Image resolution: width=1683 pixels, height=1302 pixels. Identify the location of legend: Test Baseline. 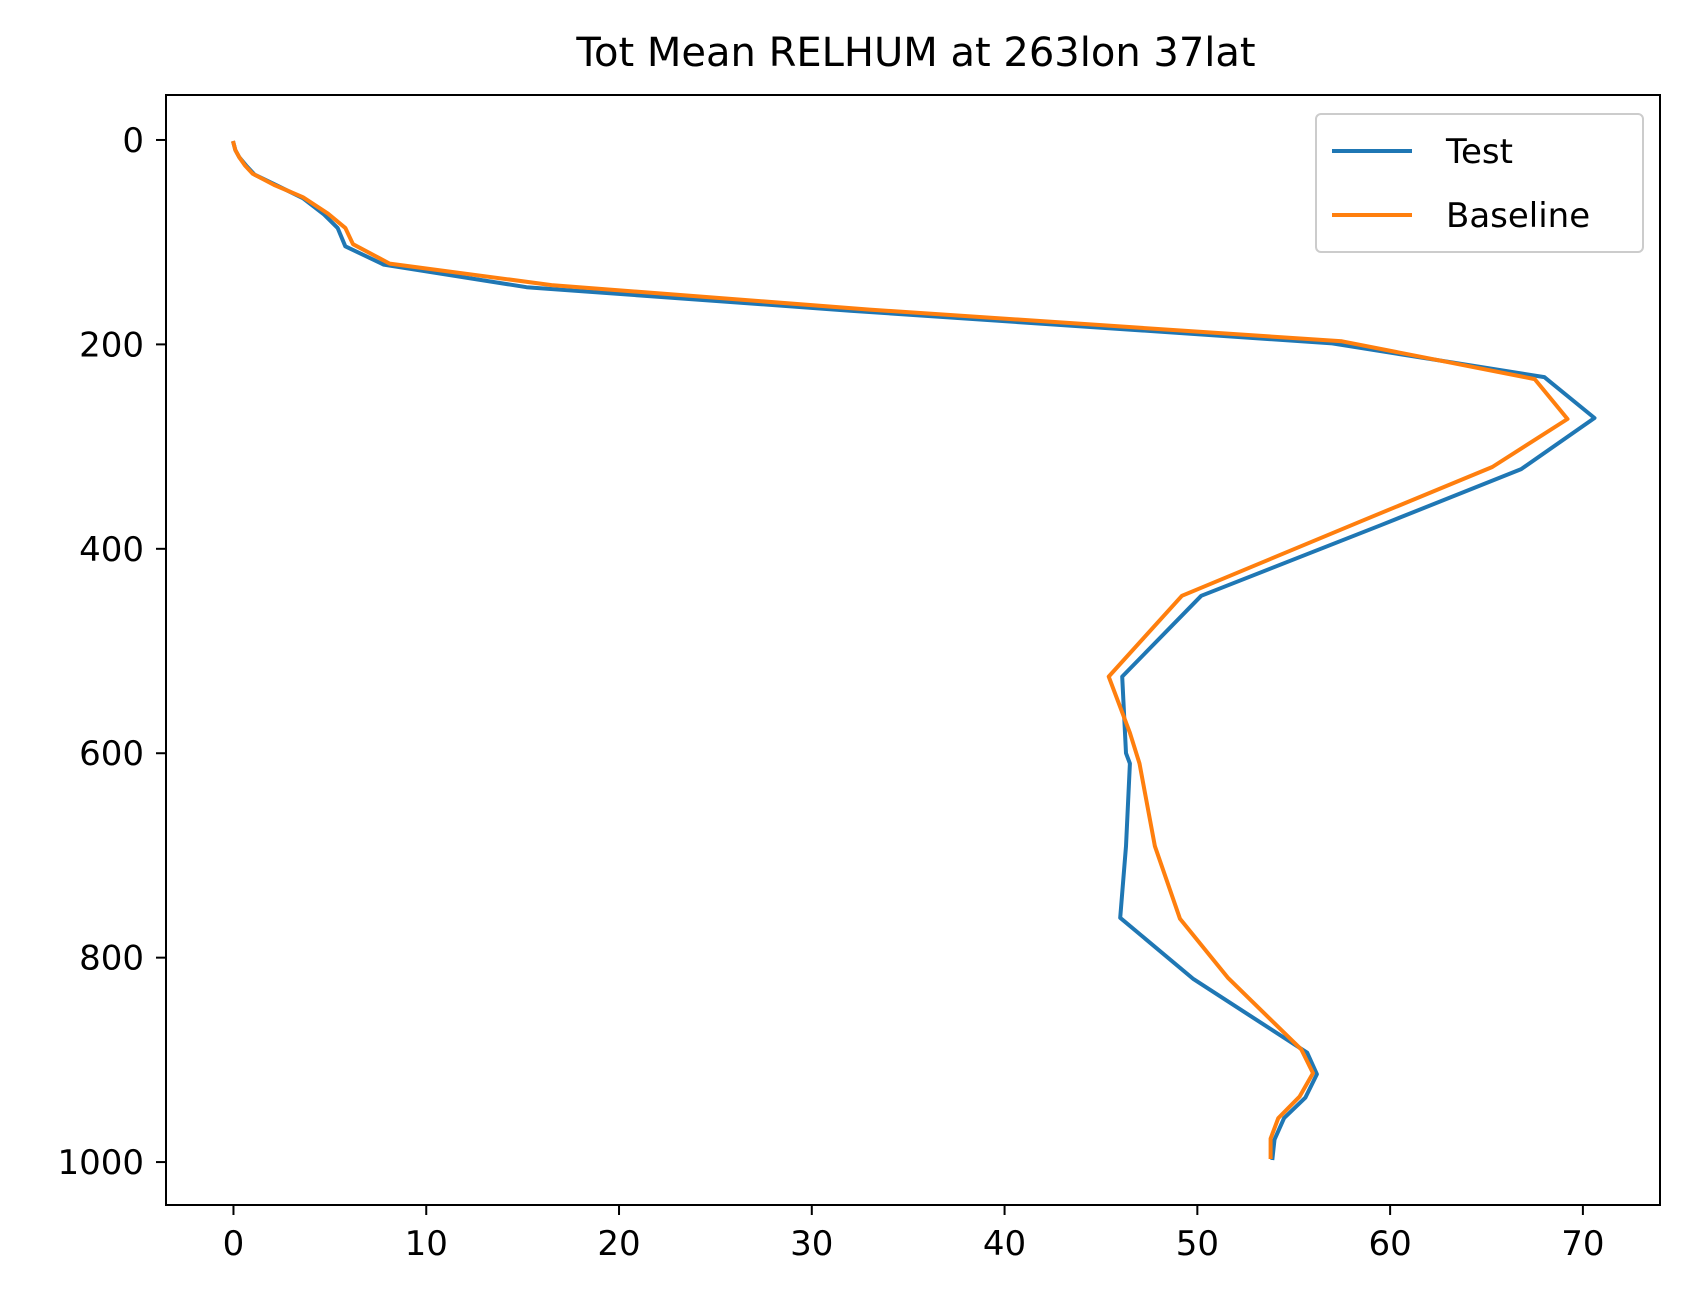
(1479, 183).